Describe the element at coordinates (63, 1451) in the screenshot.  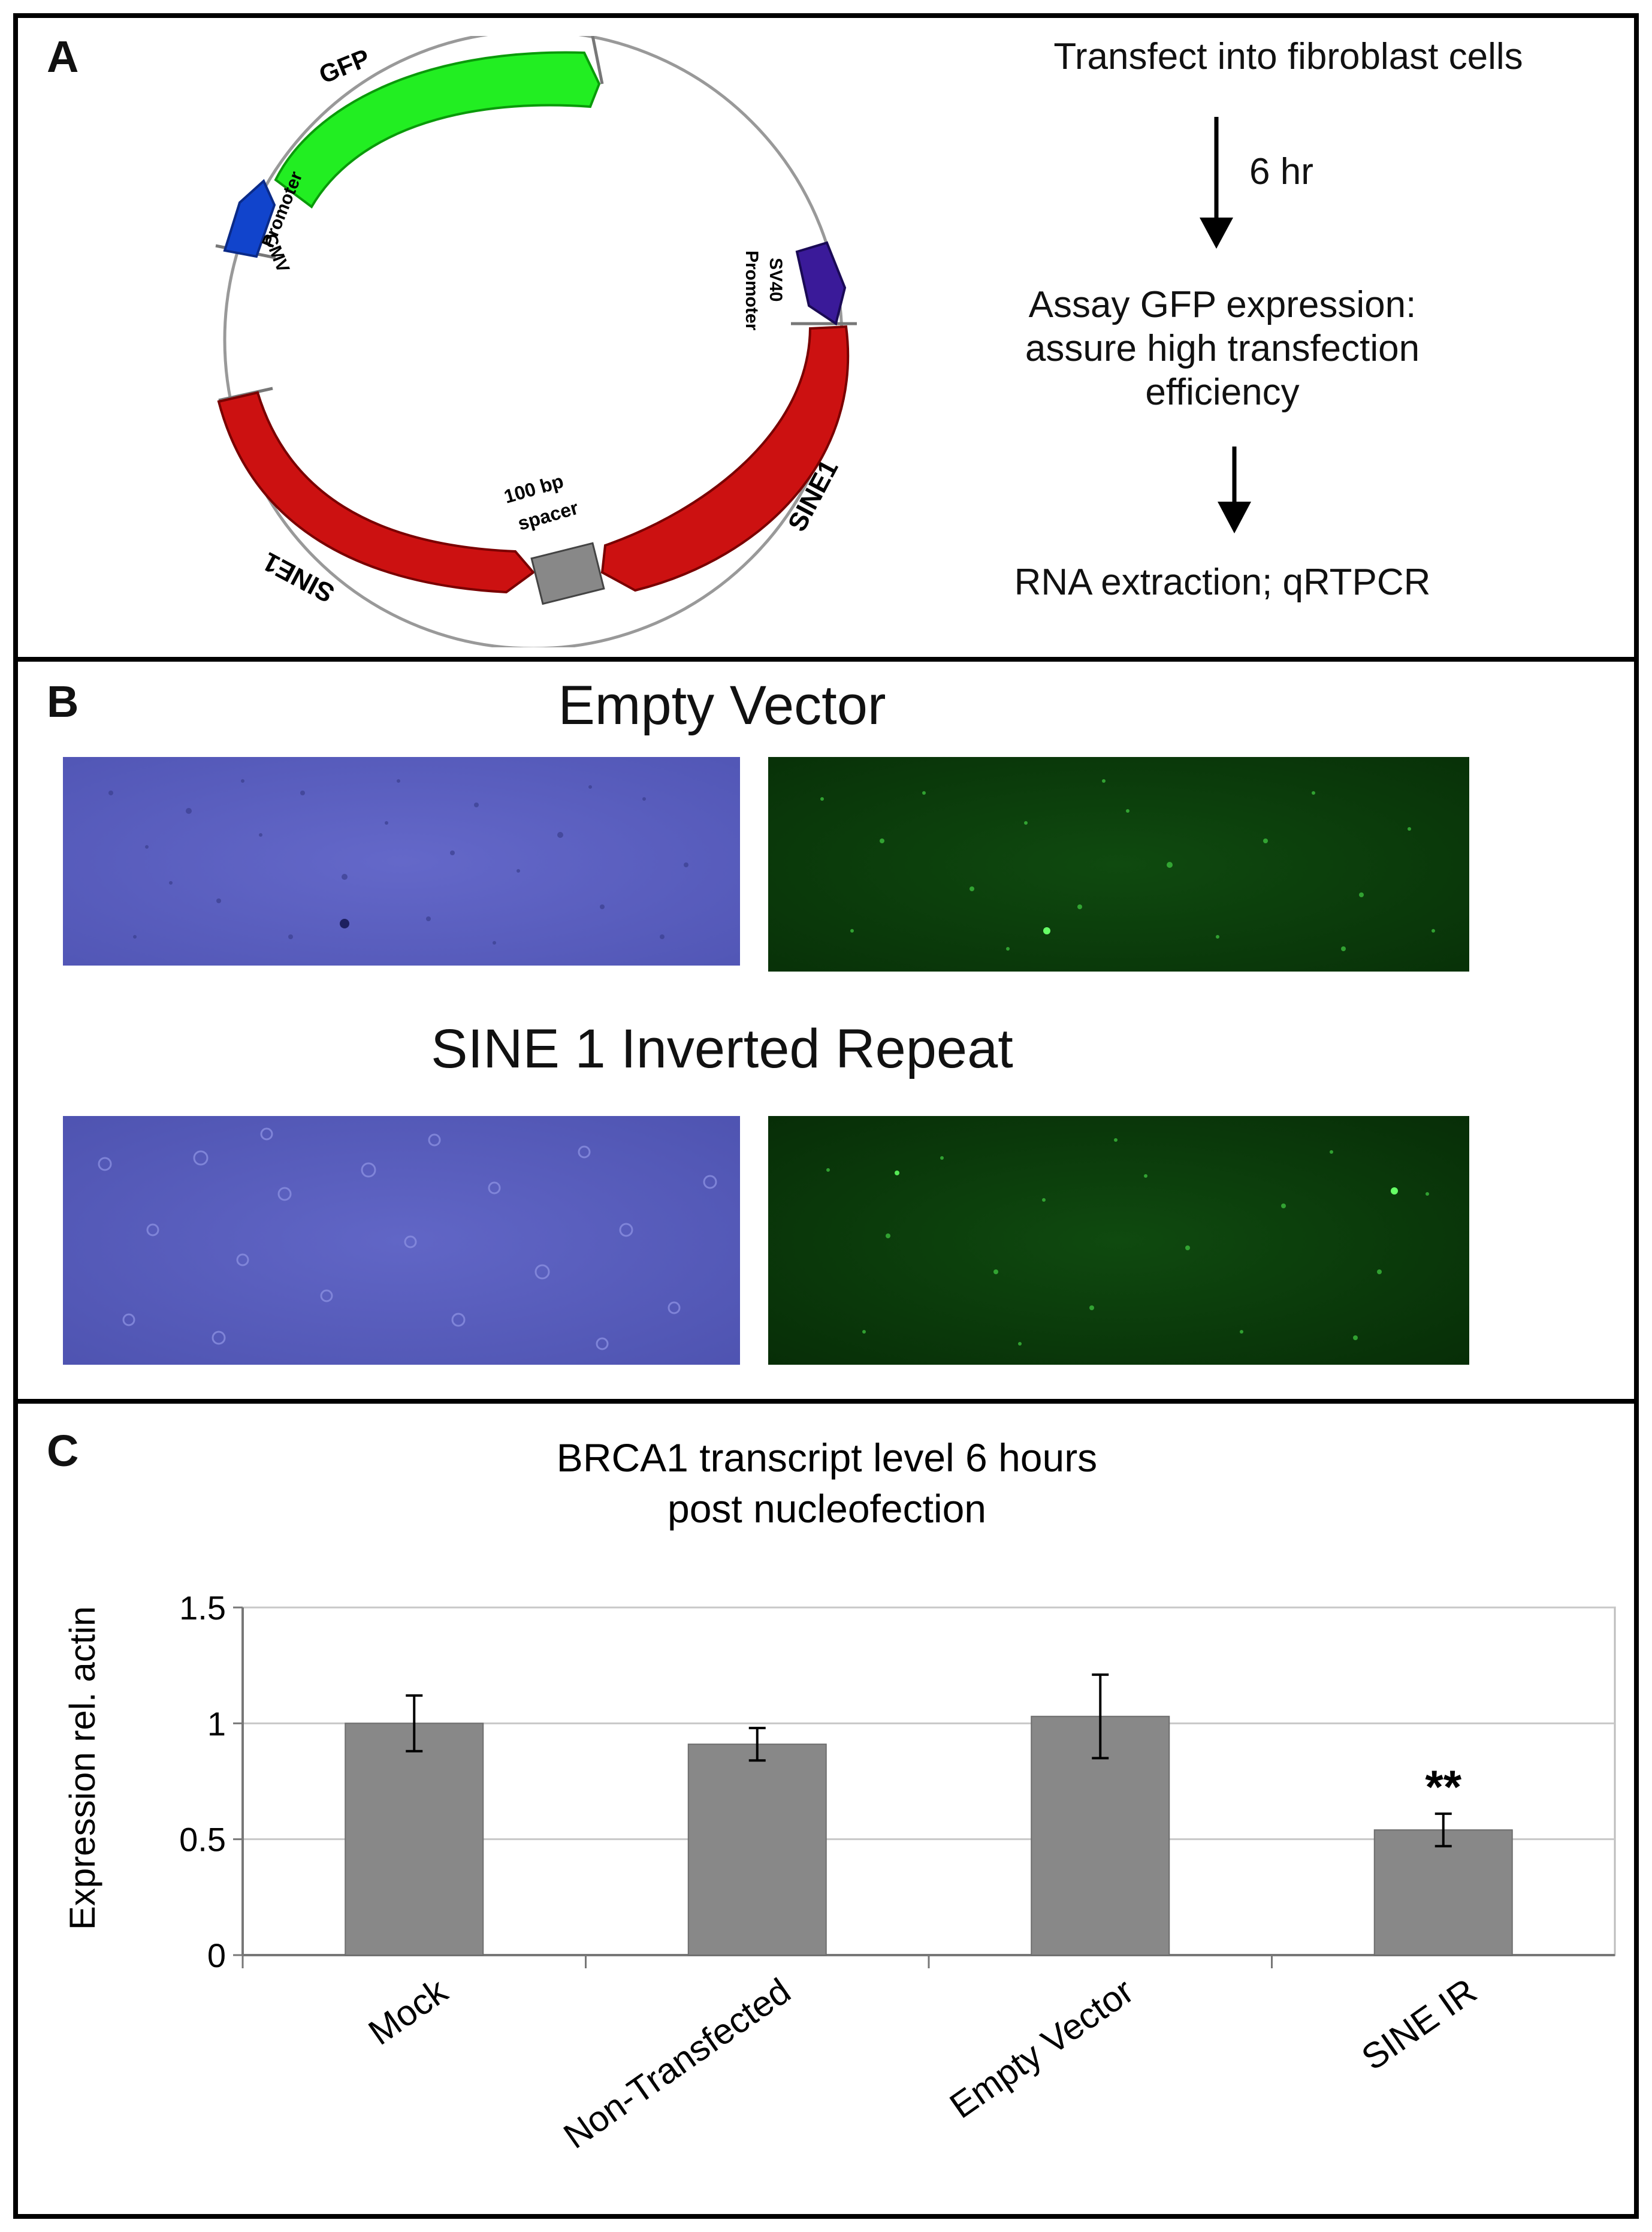
I see `panel-c-label: C` at that location.